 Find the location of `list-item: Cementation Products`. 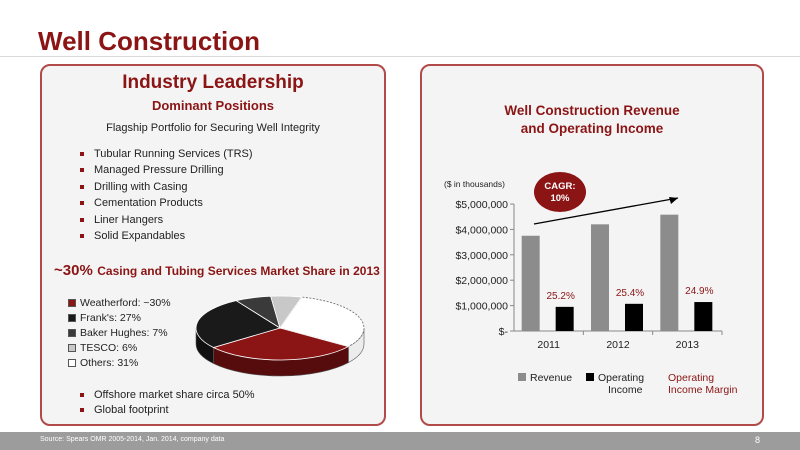

list-item: Cementation Products is located at coordinates (166, 203).